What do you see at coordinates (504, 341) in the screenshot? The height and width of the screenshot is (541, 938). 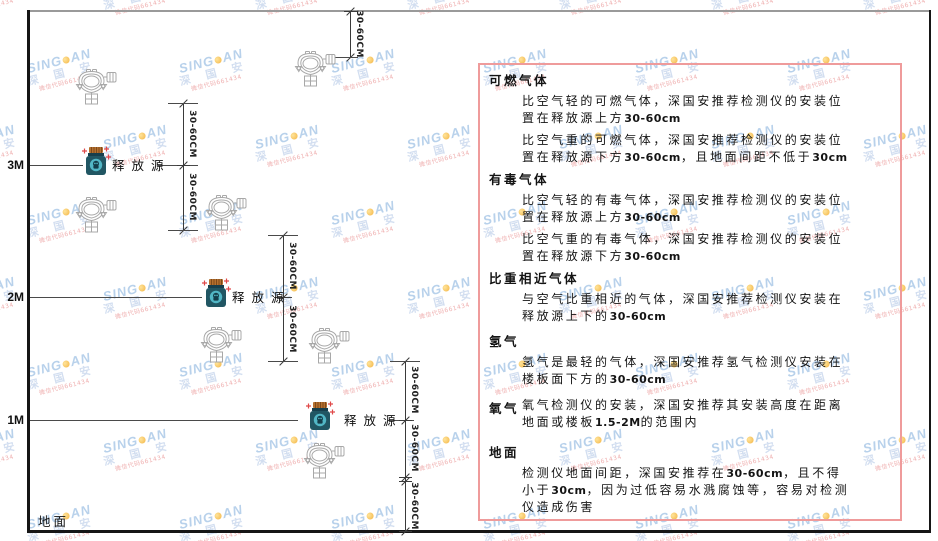 I see `section-heading: 氢气` at bounding box center [504, 341].